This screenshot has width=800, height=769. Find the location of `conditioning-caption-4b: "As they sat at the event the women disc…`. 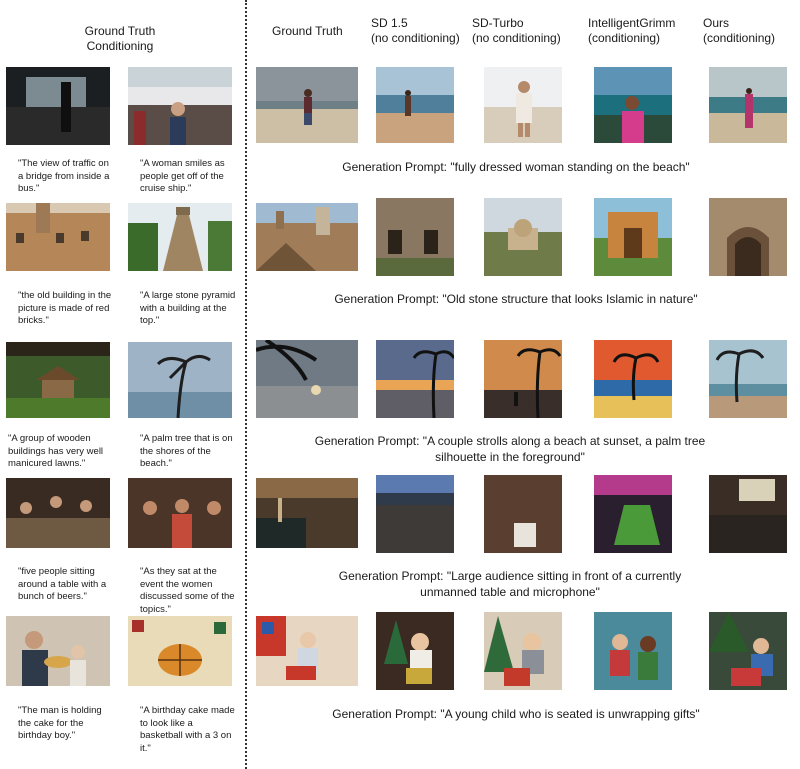

conditioning-caption-4b: "As they sat at the event the women disc… is located at coordinates (187, 590).